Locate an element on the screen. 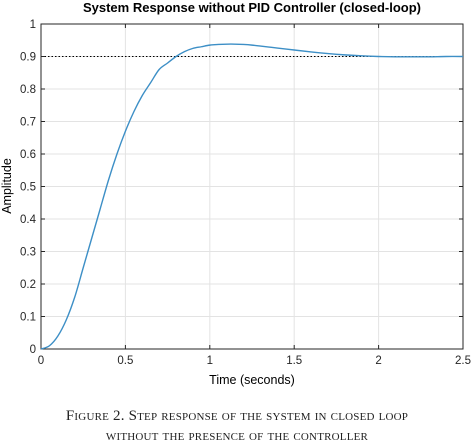 This screenshot has width=474, height=447. y-tick-label: 0.3 is located at coordinates (28, 253).